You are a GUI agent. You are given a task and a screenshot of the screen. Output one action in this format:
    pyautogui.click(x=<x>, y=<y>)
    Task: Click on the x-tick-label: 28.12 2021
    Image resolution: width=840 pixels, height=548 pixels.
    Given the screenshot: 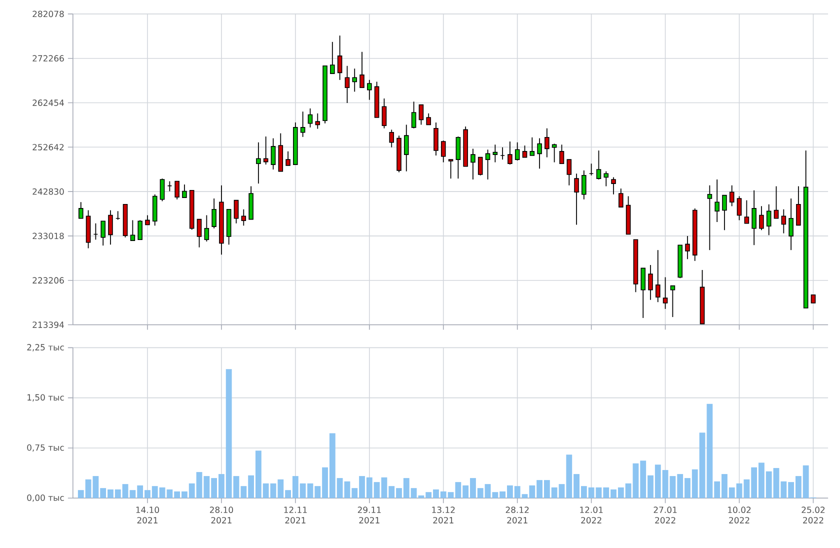 What is the action you would take?
    pyautogui.click(x=517, y=515)
    